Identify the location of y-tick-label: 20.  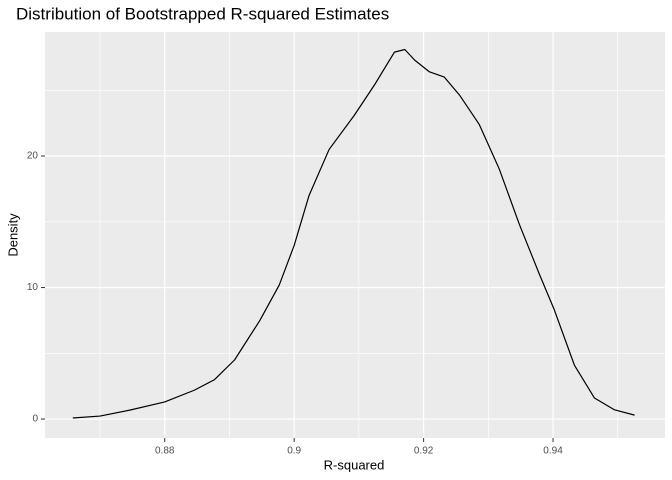
(33, 156).